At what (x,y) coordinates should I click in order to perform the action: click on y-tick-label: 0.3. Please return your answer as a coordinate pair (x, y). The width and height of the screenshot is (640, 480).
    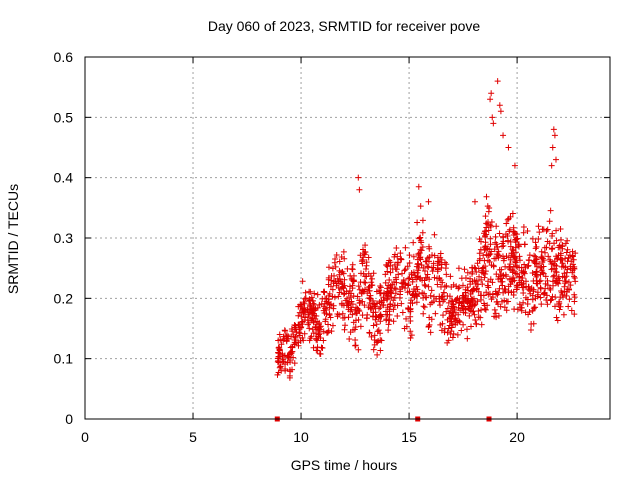
    Looking at the image, I should click on (64, 238).